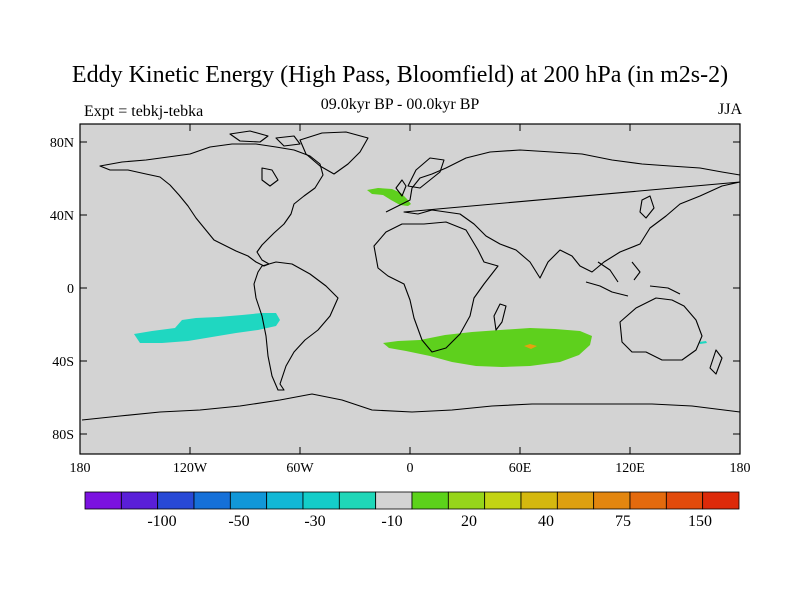 The image size is (800, 600). Describe the element at coordinates (265, 138) in the screenshot. I see `coast-arctic-islands` at that location.